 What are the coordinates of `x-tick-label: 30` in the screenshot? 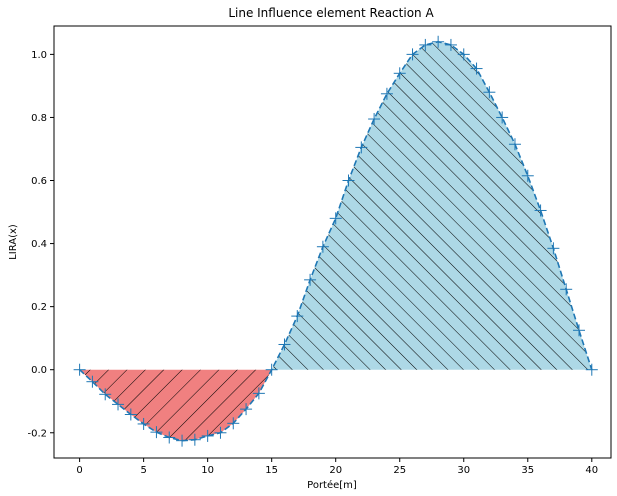 It's located at (463, 470).